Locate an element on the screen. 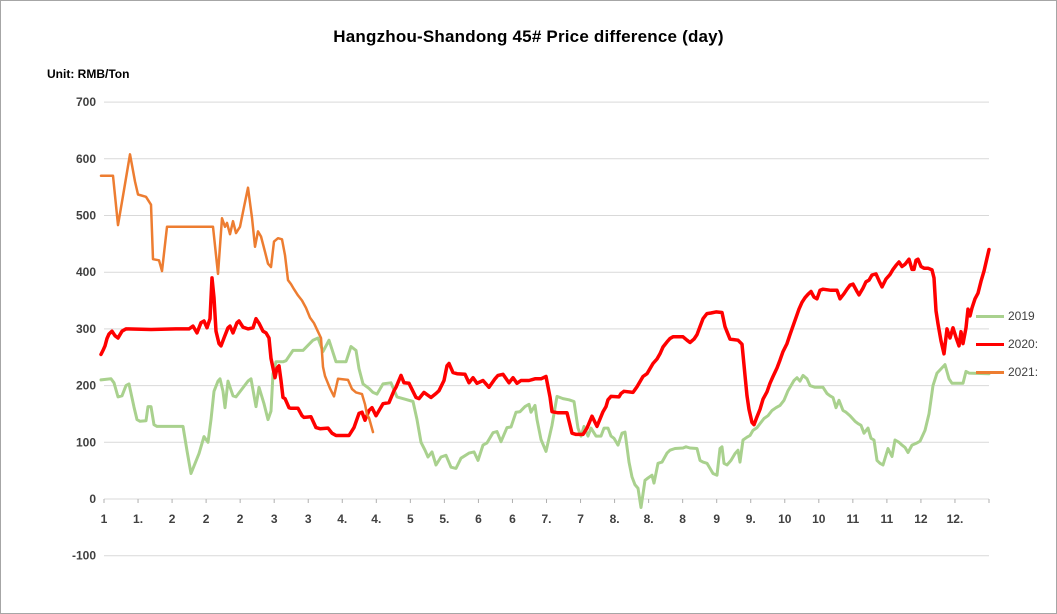  y-axis-label: 500 is located at coordinates (86, 216).